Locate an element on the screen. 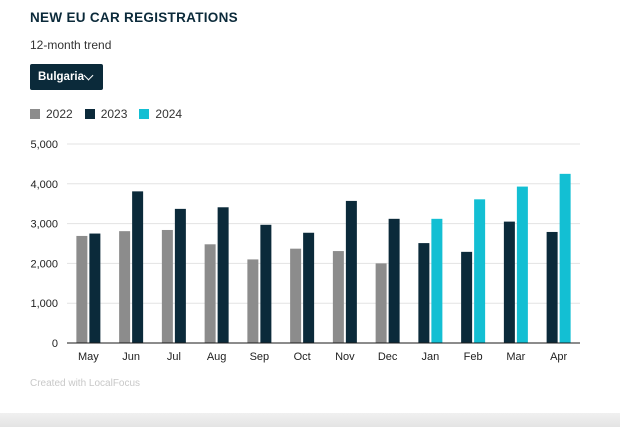  x-tick-label: Sep is located at coordinates (260, 357).